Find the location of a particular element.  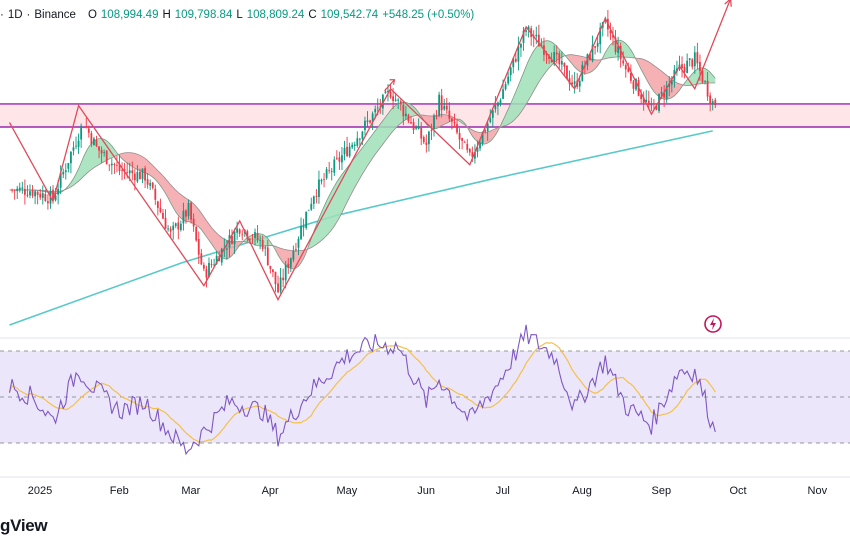

header-prefix: · is located at coordinates (2, 15).